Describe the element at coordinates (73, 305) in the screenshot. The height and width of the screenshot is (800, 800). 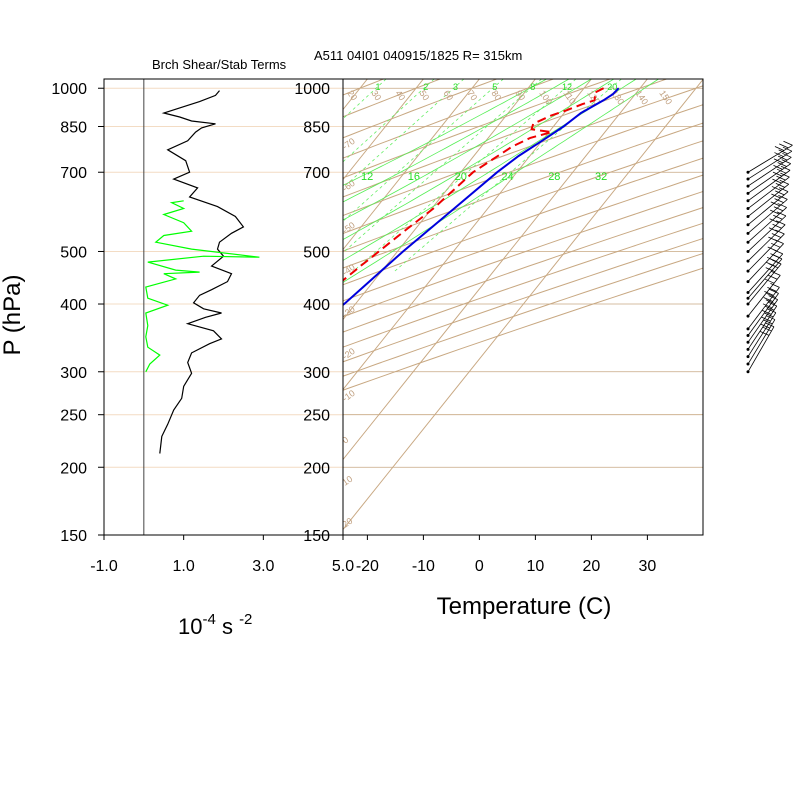
I see `left-y-tick-label: 400` at that location.